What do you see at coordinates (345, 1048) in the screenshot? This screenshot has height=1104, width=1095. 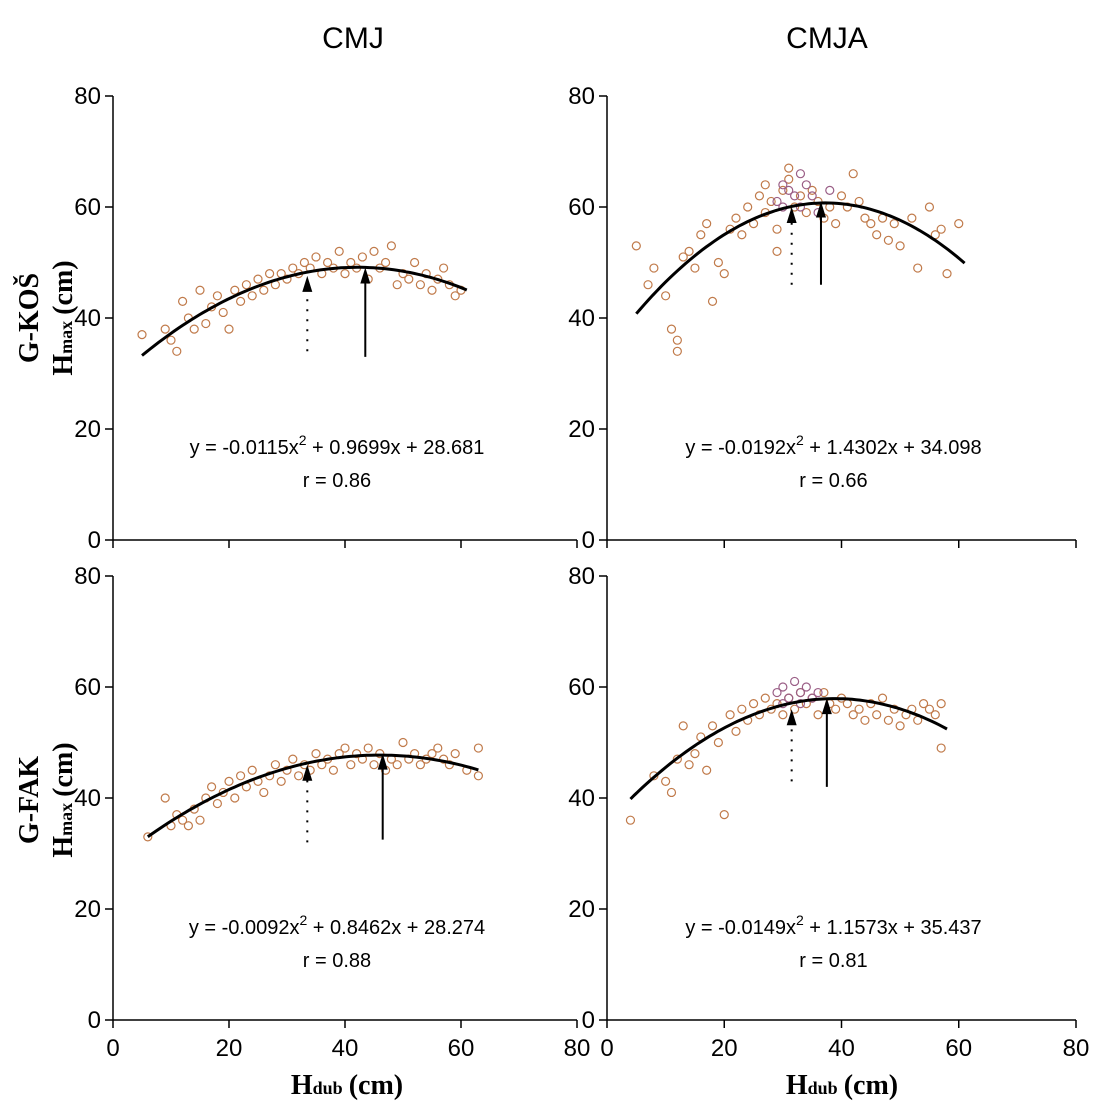 I see `x-tick-label: 40` at bounding box center [345, 1048].